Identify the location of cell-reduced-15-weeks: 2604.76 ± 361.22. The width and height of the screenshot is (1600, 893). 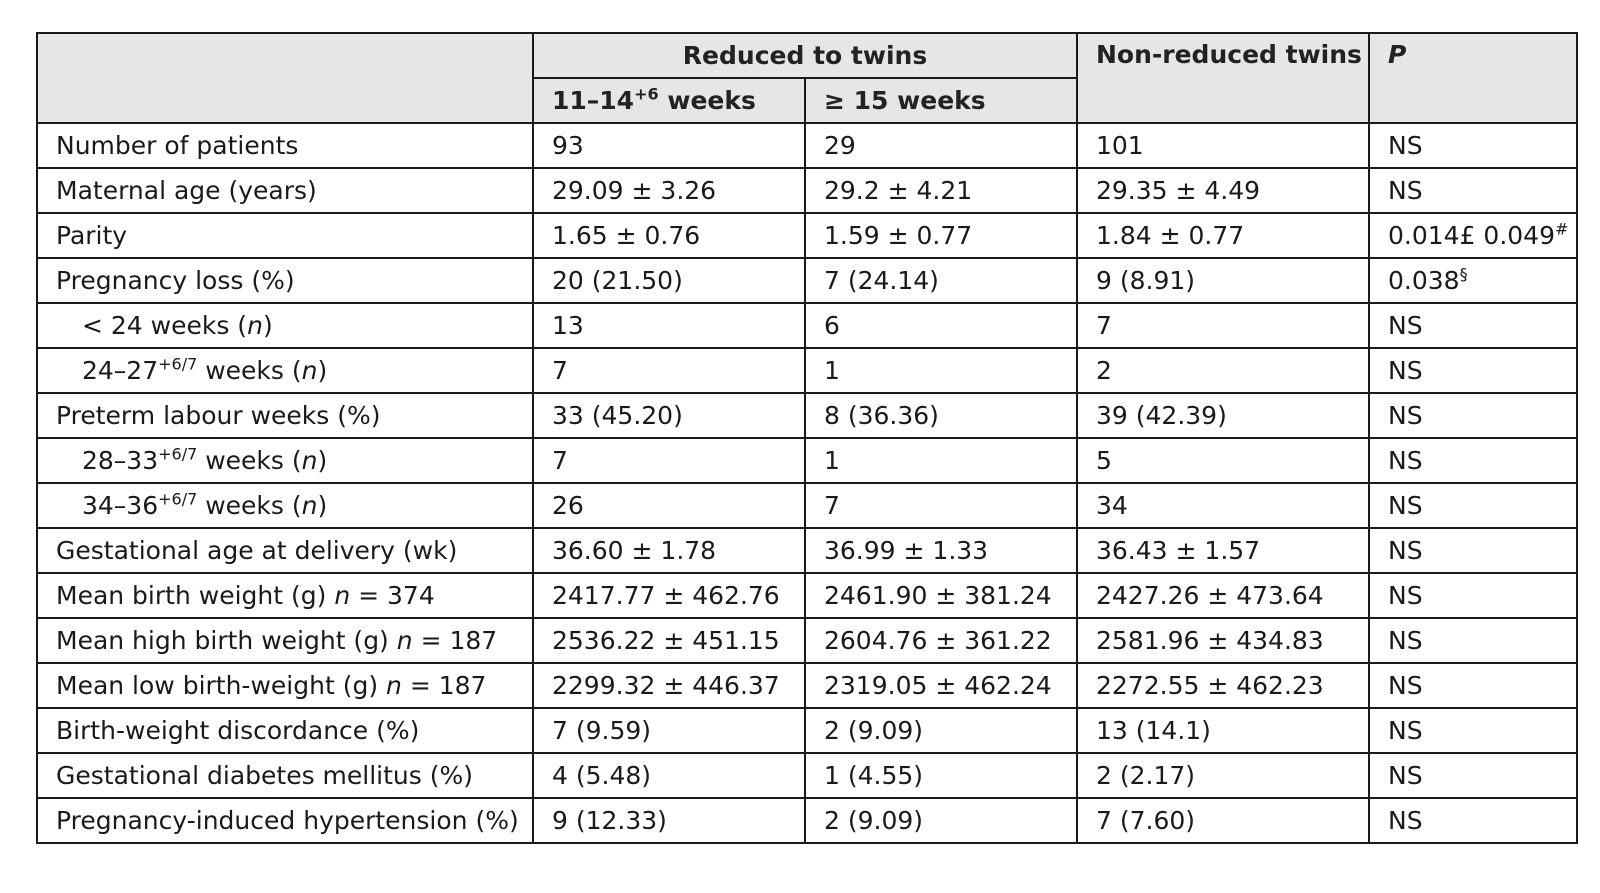
(941, 640).